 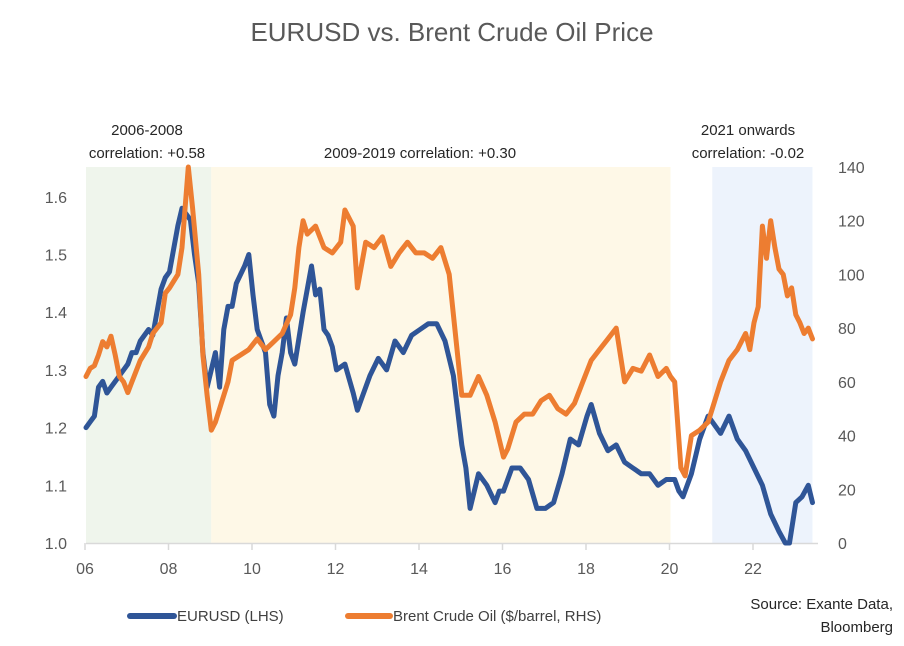 What do you see at coordinates (147, 153) in the screenshot?
I see `region-label-2006-2008-line2: correlation: +0.58` at bounding box center [147, 153].